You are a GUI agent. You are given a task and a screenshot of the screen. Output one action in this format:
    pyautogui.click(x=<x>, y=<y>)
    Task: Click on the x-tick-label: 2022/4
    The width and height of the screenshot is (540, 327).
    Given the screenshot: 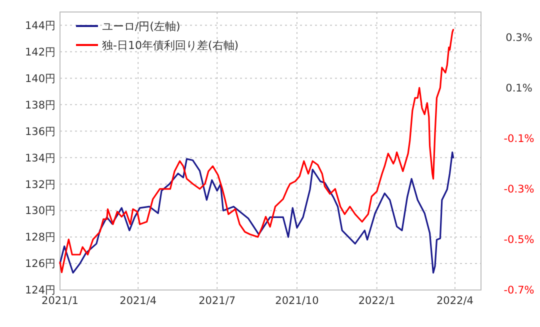 What is the action you would take?
    pyautogui.click(x=455, y=301)
    